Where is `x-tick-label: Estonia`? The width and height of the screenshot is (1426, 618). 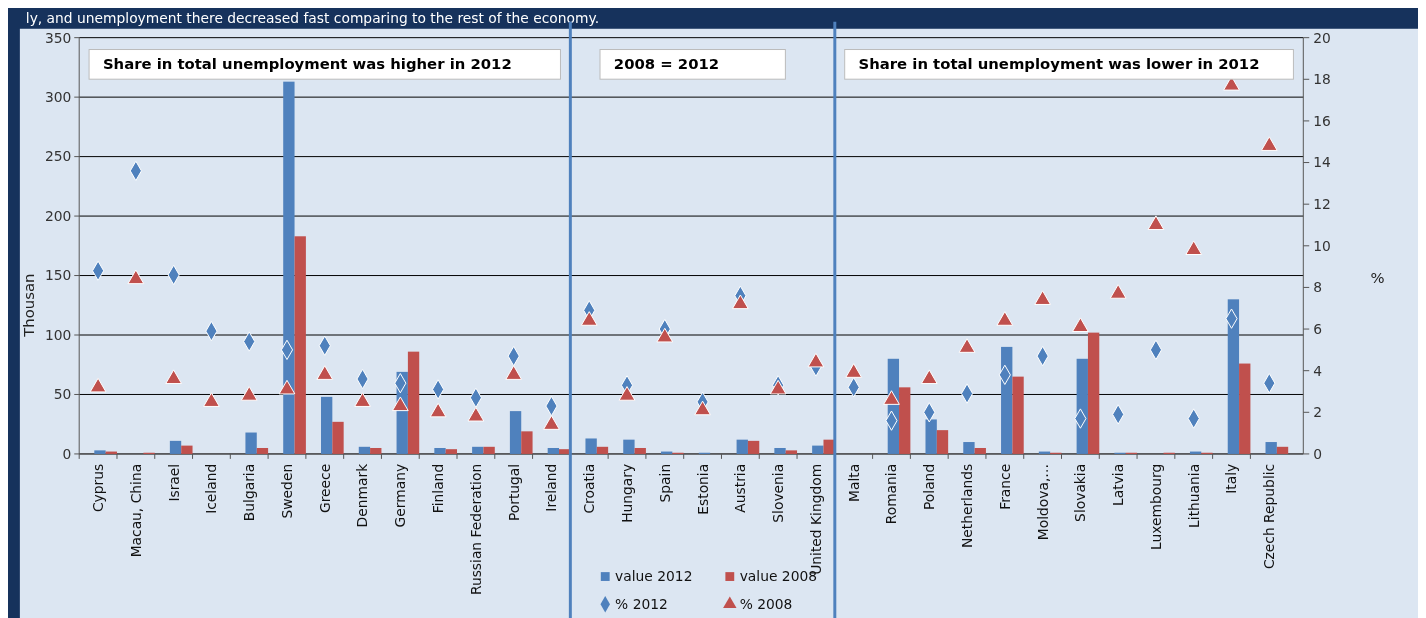 x-tick-label: Estonia is located at coordinates (702, 489).